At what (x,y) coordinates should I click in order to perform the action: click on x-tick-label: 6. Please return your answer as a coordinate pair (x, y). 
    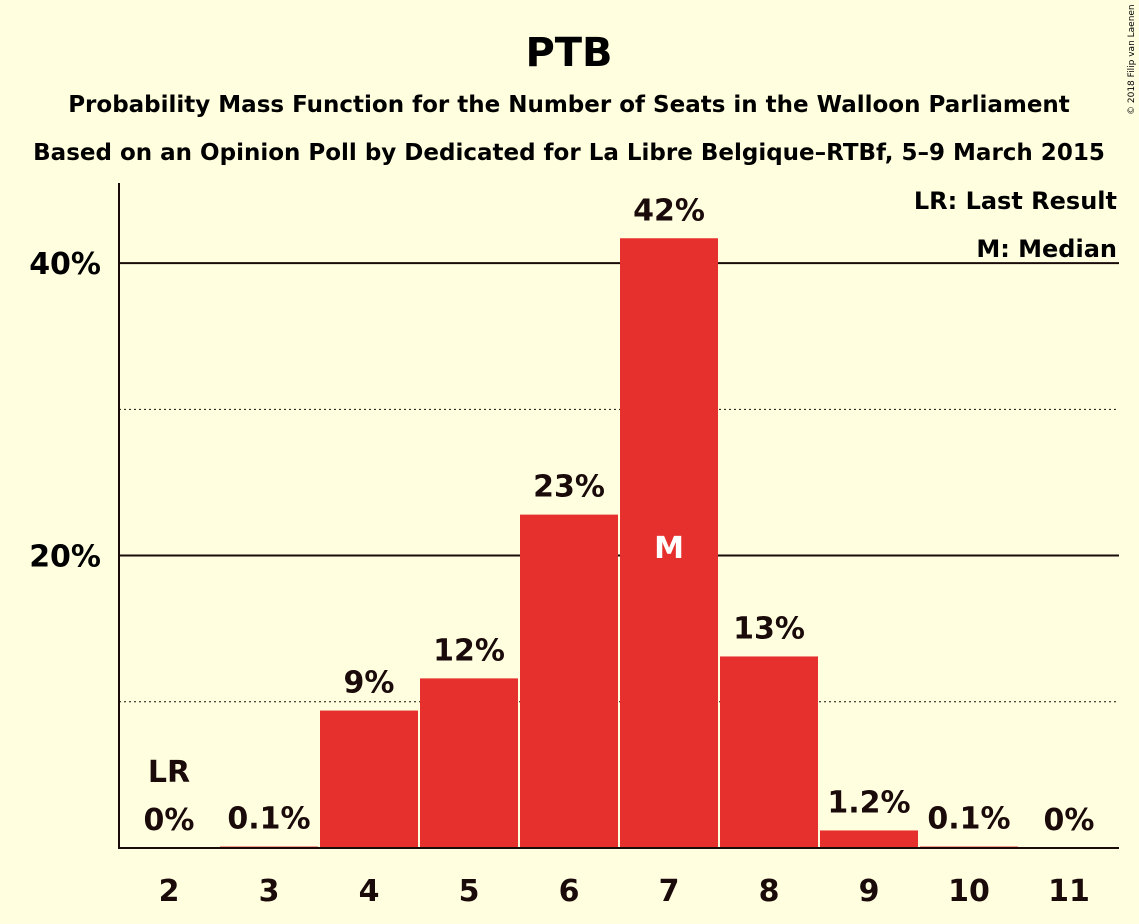
    Looking at the image, I should click on (569, 891).